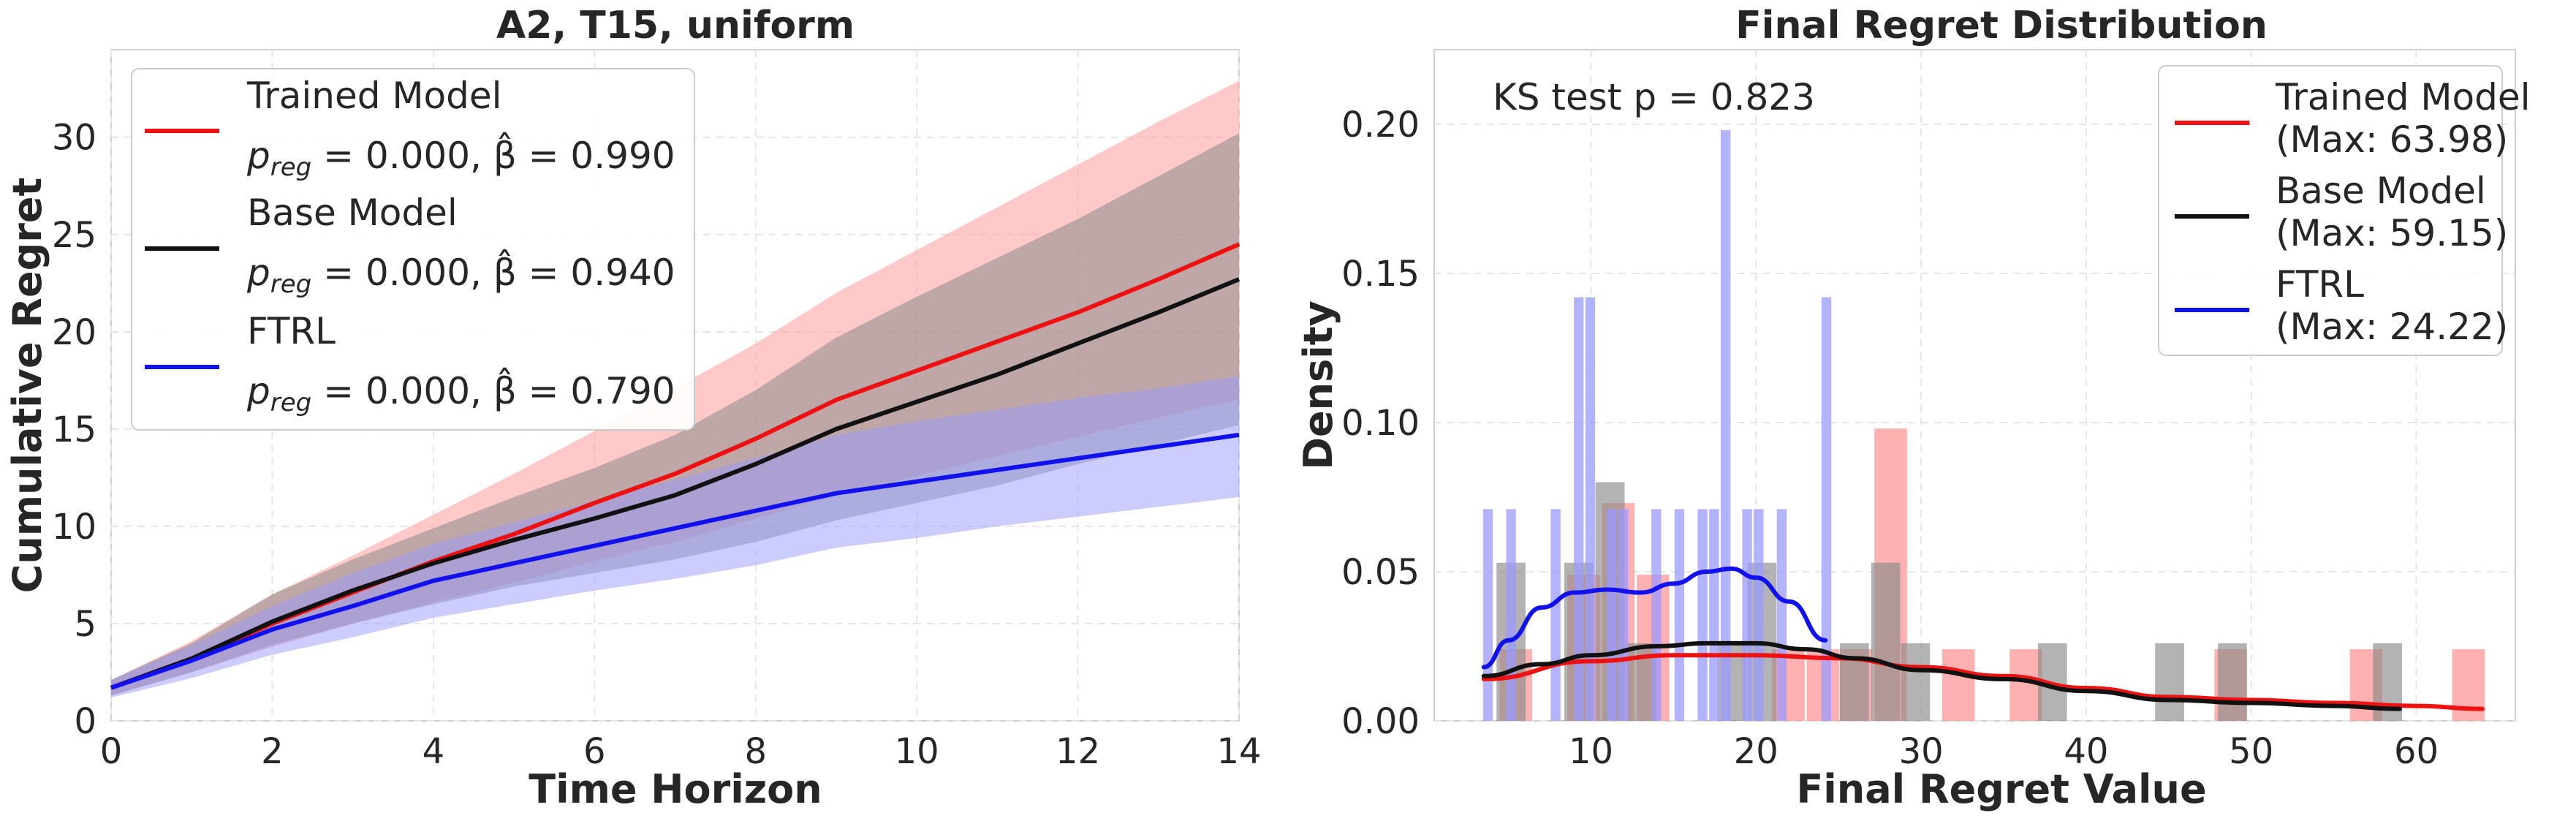 This screenshot has width=2576, height=821. What do you see at coordinates (594, 751) in the screenshot?
I see `left-x-tick-label: 6` at bounding box center [594, 751].